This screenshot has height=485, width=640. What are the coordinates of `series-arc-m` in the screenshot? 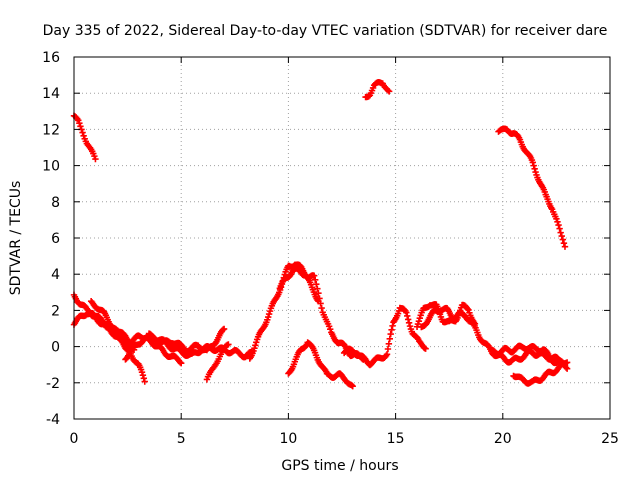 It's located at (320, 364).